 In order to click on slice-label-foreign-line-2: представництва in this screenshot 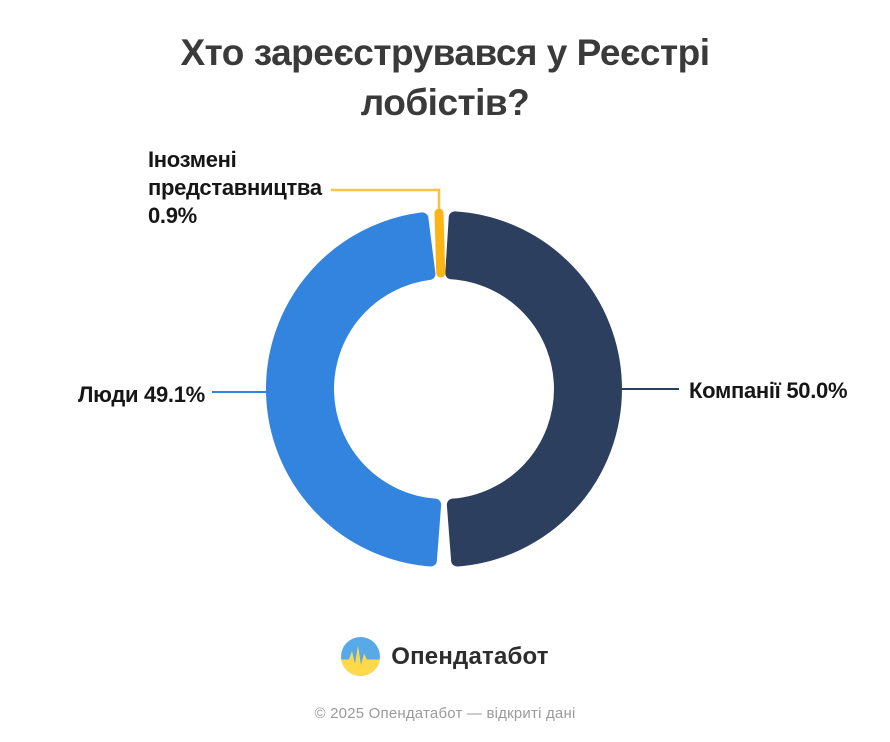, I will do `click(235, 187)`.